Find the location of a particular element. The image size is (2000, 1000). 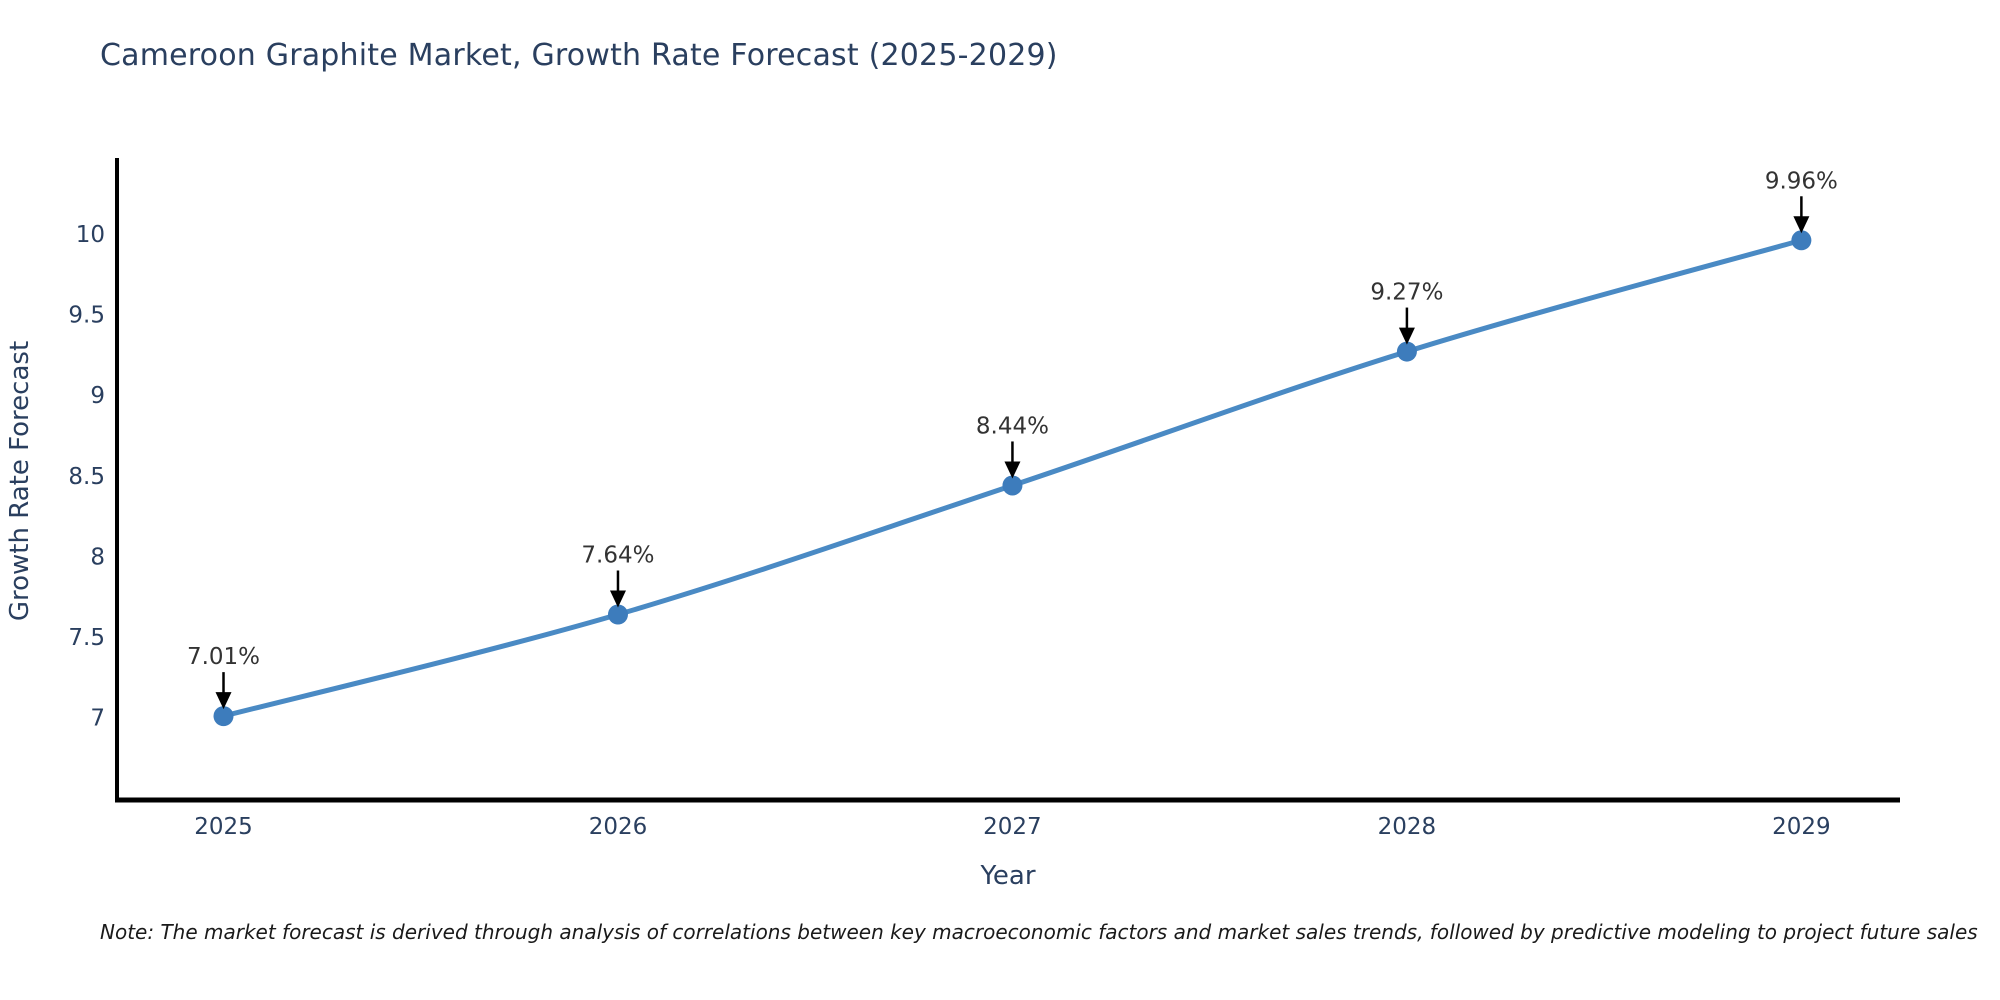

x-tick-label: 2028 is located at coordinates (1407, 827).